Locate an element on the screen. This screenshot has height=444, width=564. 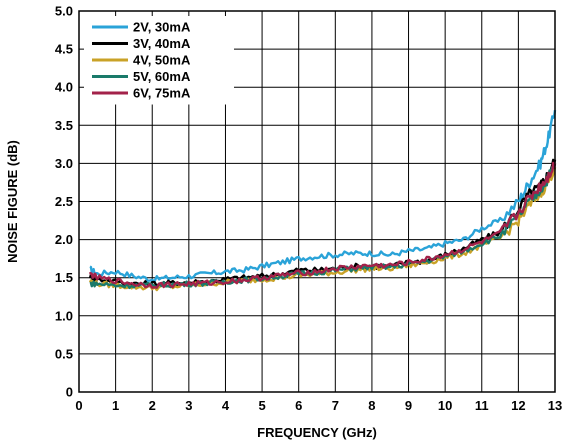
x-tick-label: 5 is located at coordinates (261, 405).